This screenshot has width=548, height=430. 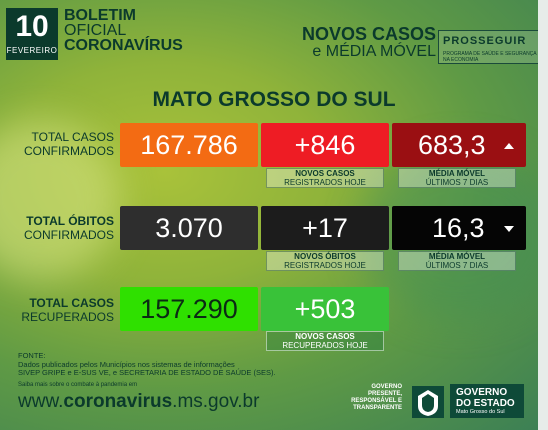 I want to click on deaths-row-label: TOTAL ÓBITOS CONFIRMADOS, so click(x=64, y=228).